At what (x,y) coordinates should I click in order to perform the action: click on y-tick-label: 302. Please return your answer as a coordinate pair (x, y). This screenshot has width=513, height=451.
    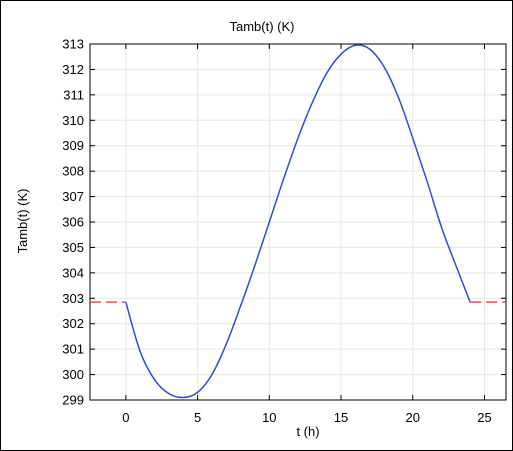
    Looking at the image, I should click on (73, 323).